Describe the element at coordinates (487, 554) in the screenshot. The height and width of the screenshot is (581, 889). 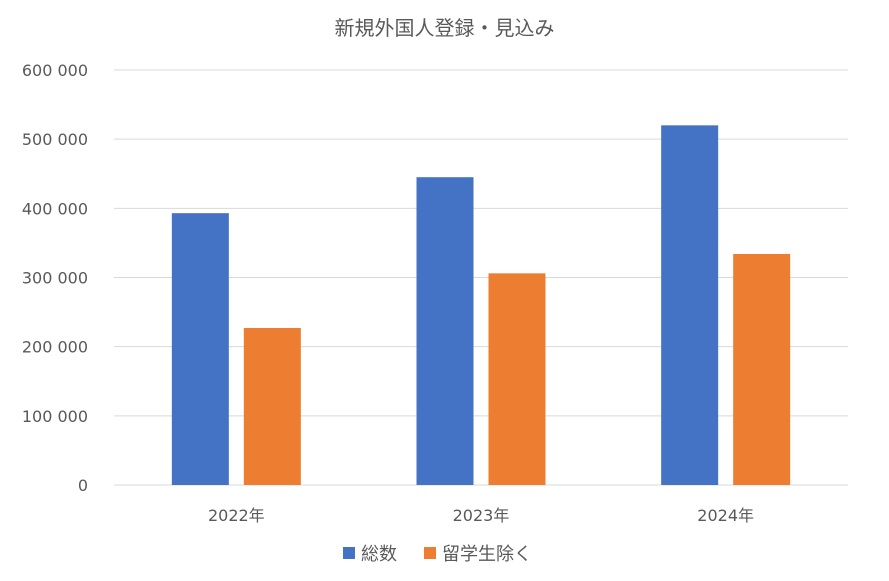
I see `legend-label-1: 留学生除く` at that location.